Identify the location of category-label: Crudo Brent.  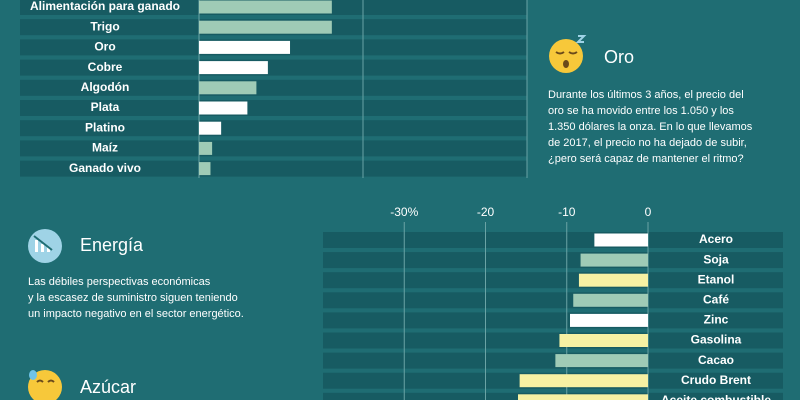
(716, 380).